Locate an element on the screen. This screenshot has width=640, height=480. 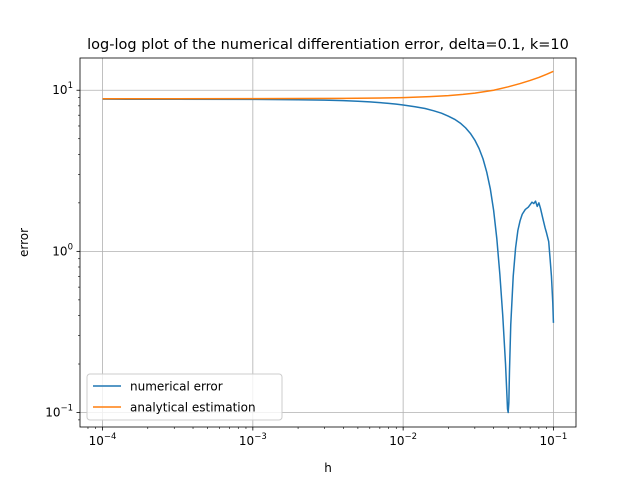
x-tick-label: 10⁻¹ is located at coordinates (554, 440).